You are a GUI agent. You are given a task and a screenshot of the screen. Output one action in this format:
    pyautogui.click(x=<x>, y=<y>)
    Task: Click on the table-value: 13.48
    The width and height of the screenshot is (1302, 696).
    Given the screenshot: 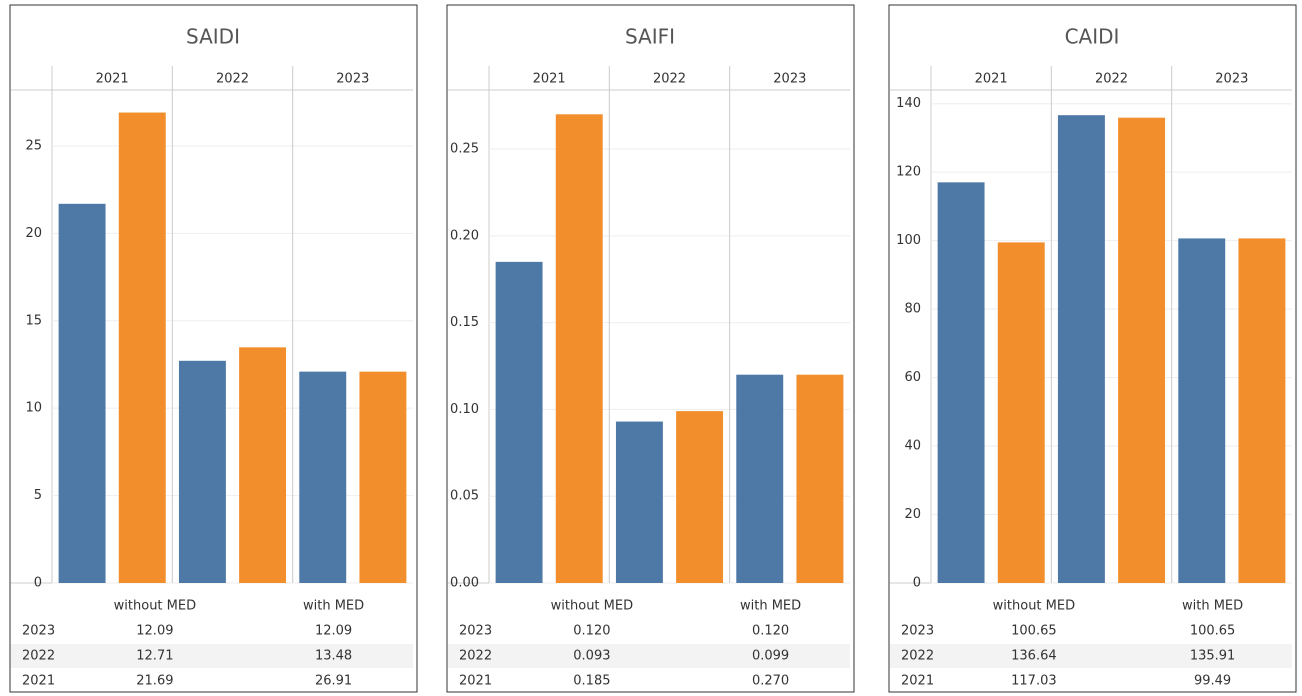 What is the action you would take?
    pyautogui.click(x=333, y=656)
    